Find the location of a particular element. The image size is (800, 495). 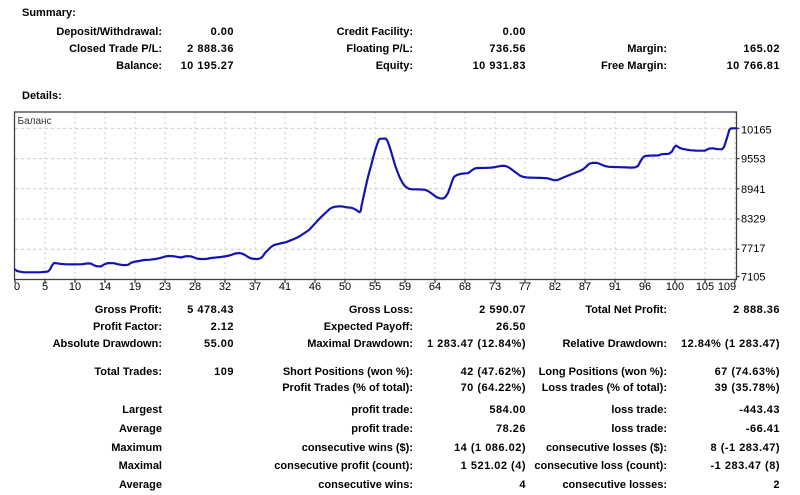

svg-text: 59 is located at coordinates (405, 287).